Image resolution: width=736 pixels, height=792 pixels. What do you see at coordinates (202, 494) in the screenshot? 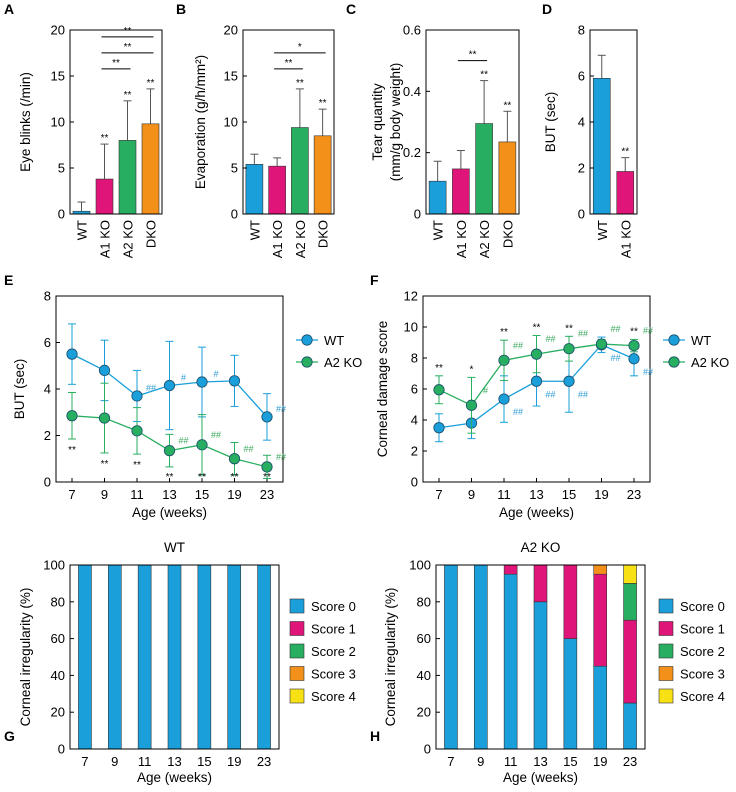
I see `xtick-label-E: 15` at bounding box center [202, 494].